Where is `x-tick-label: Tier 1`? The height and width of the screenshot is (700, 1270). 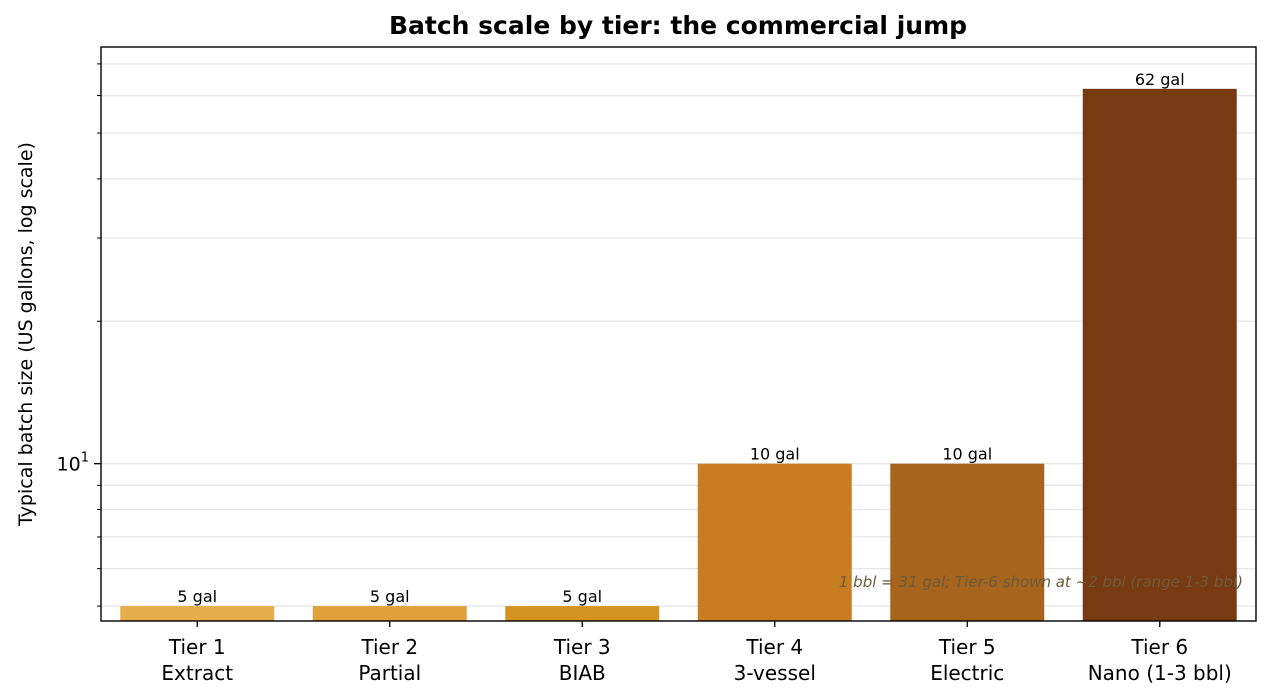
x-tick-label: Tier 1 is located at coordinates (197, 647).